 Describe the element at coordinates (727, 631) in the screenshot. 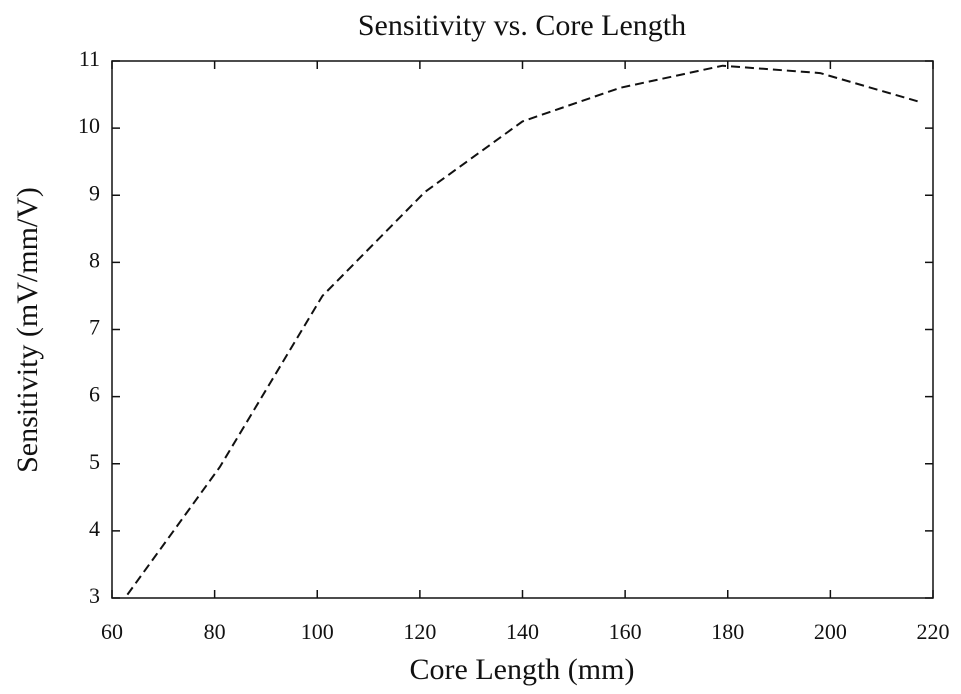

I see `x-tick-label: 180` at that location.